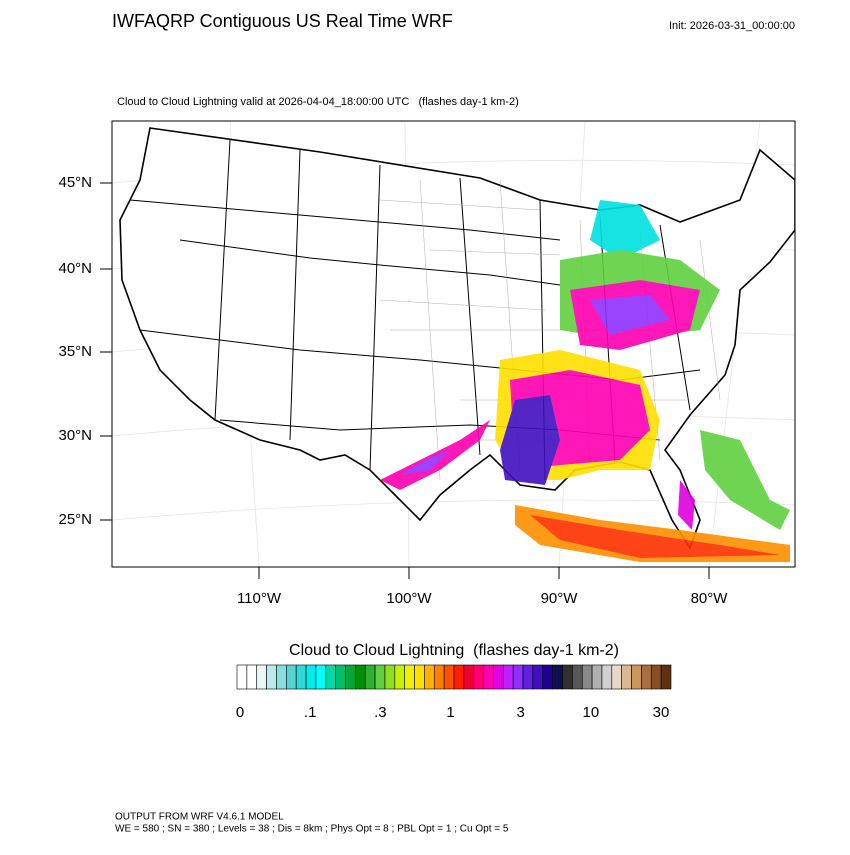  What do you see at coordinates (590, 712) in the screenshot?
I see `colorbar-label: 10` at bounding box center [590, 712].